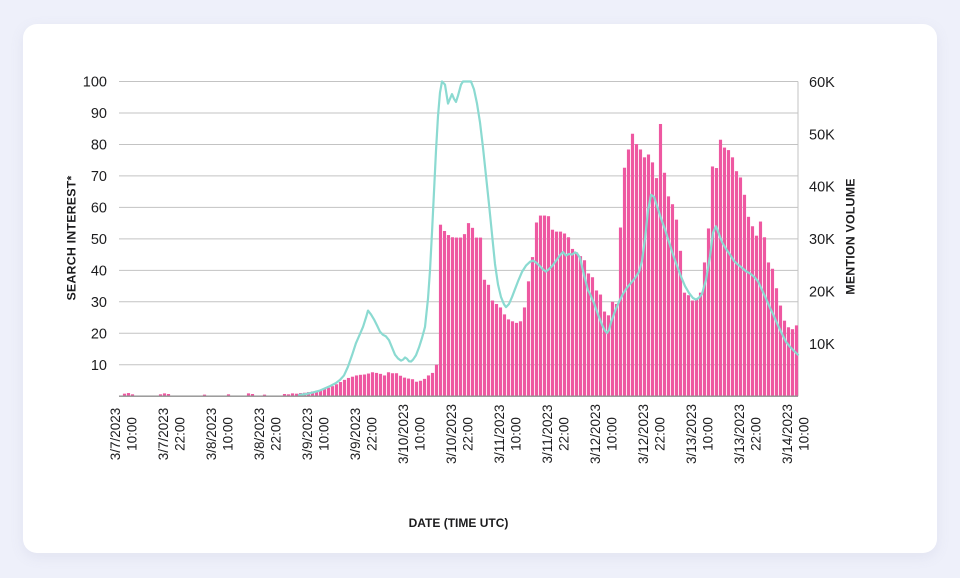 This screenshot has width=960, height=578. Describe the element at coordinates (822, 83) in the screenshot. I see `svg-text: 60K` at that location.